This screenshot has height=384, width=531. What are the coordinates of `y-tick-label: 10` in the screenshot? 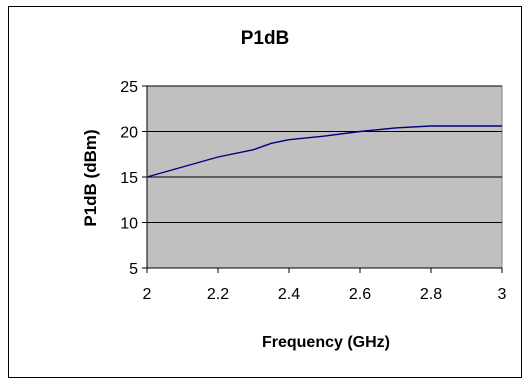 It's located at (129, 224).